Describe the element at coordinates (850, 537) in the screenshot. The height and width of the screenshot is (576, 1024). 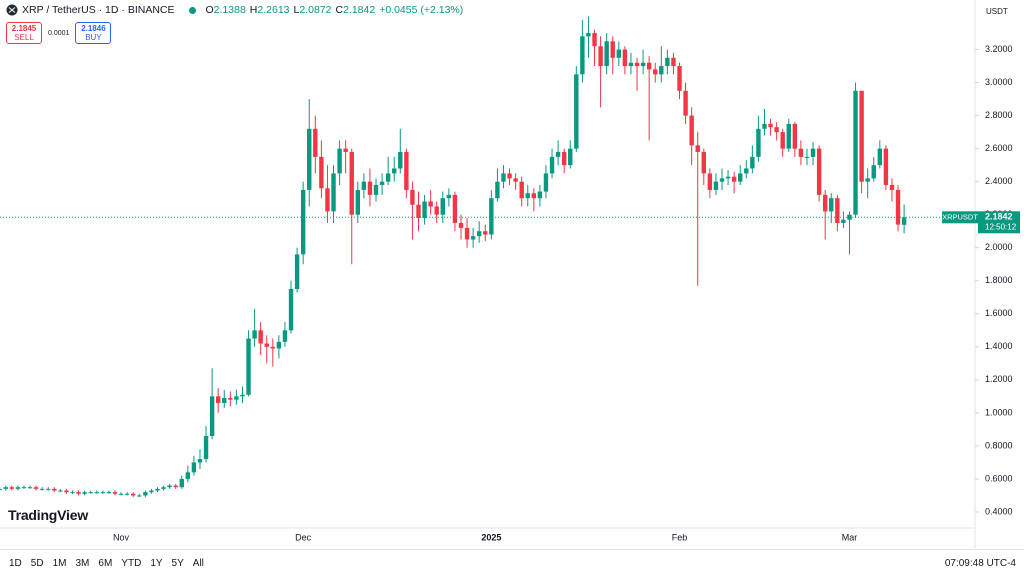
I see `x-tick-label: Mar` at that location.